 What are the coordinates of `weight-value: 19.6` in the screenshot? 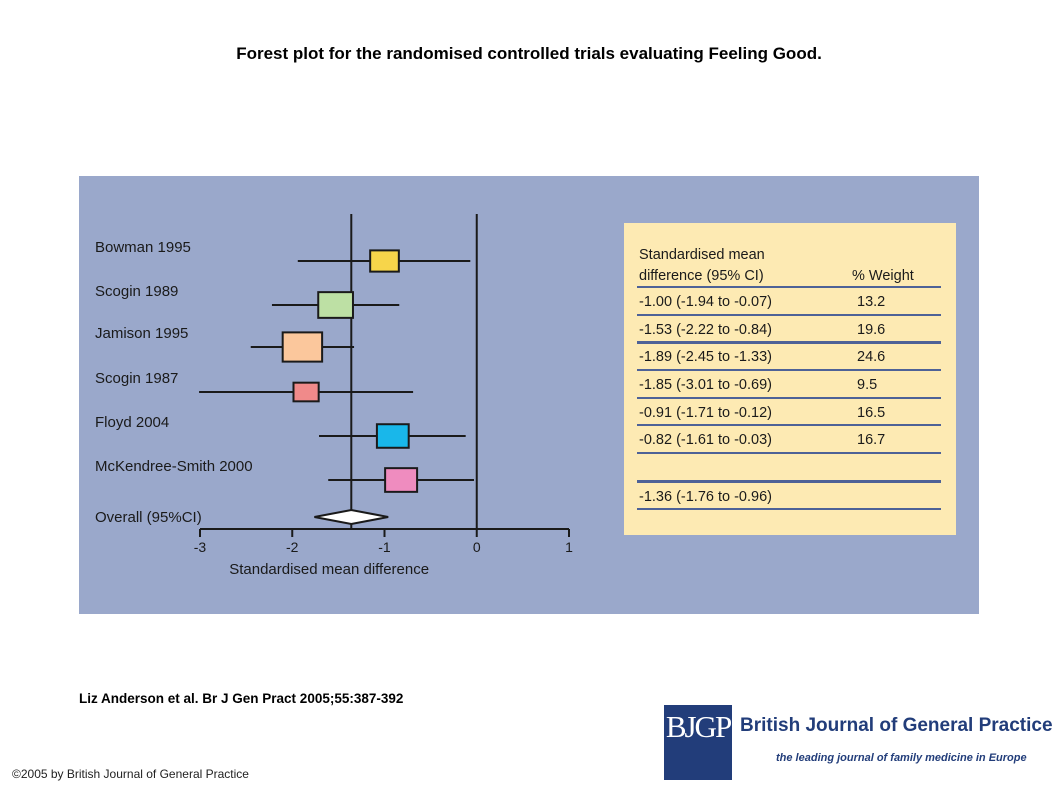 It's located at (871, 330).